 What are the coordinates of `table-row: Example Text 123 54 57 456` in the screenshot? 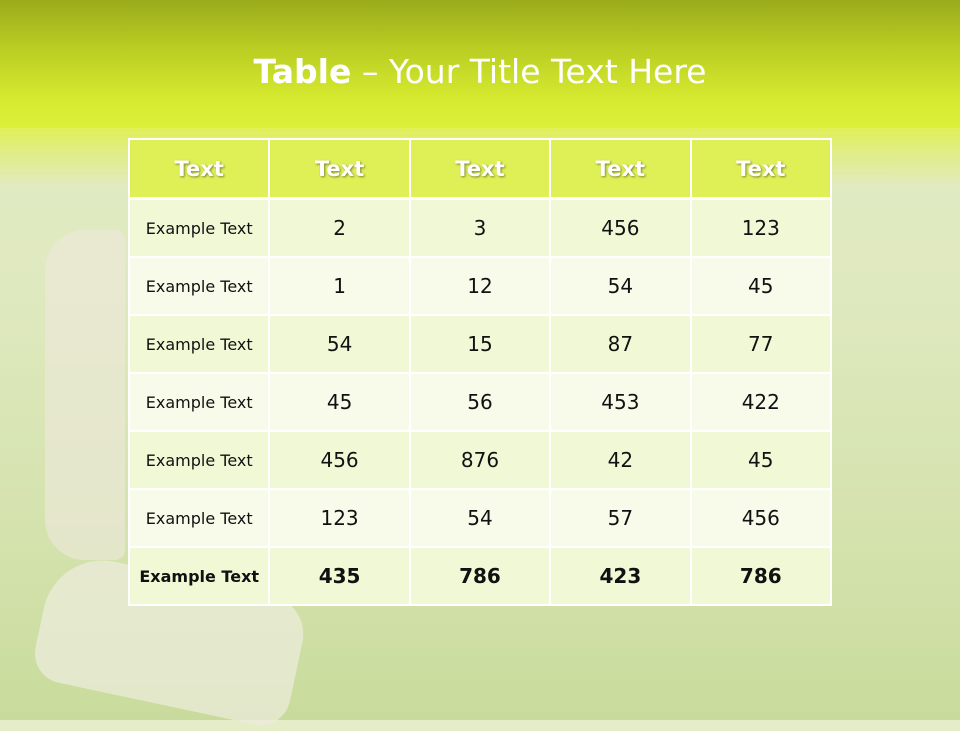 It's located at (480, 518).